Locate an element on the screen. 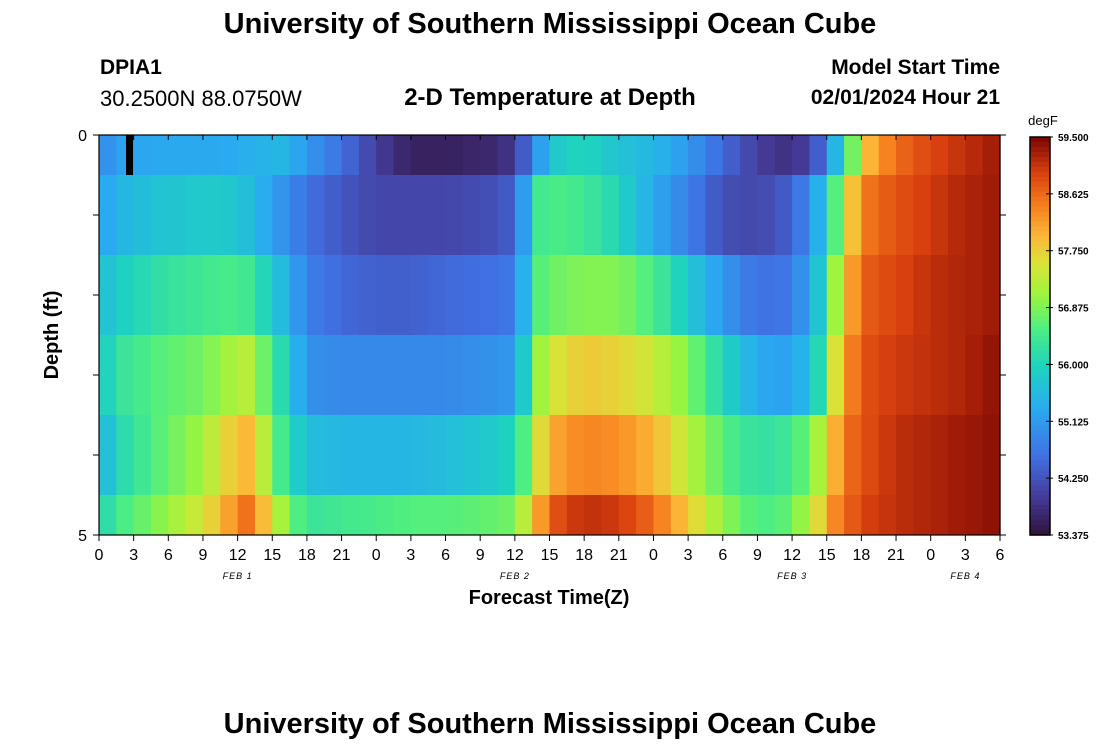 This screenshot has width=1100, height=750. station-id: DPIA1 is located at coordinates (131, 67).